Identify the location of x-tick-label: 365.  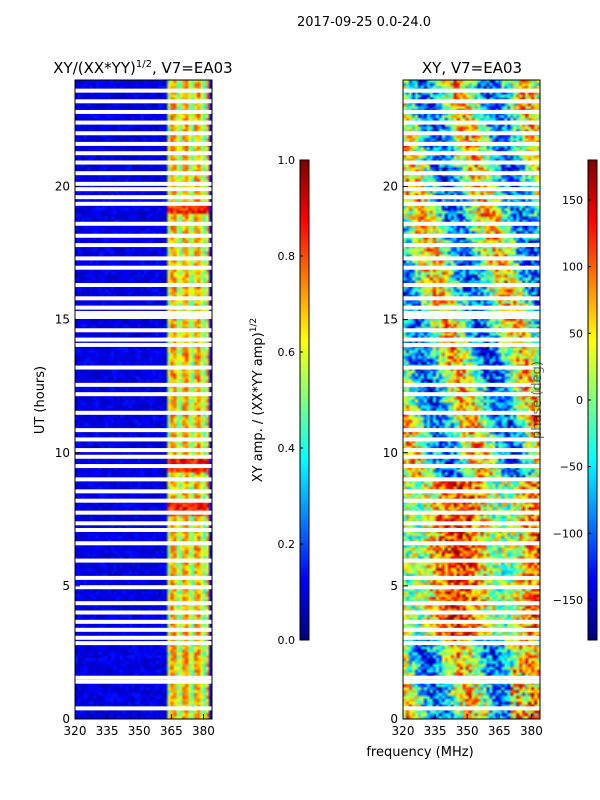
(499, 731).